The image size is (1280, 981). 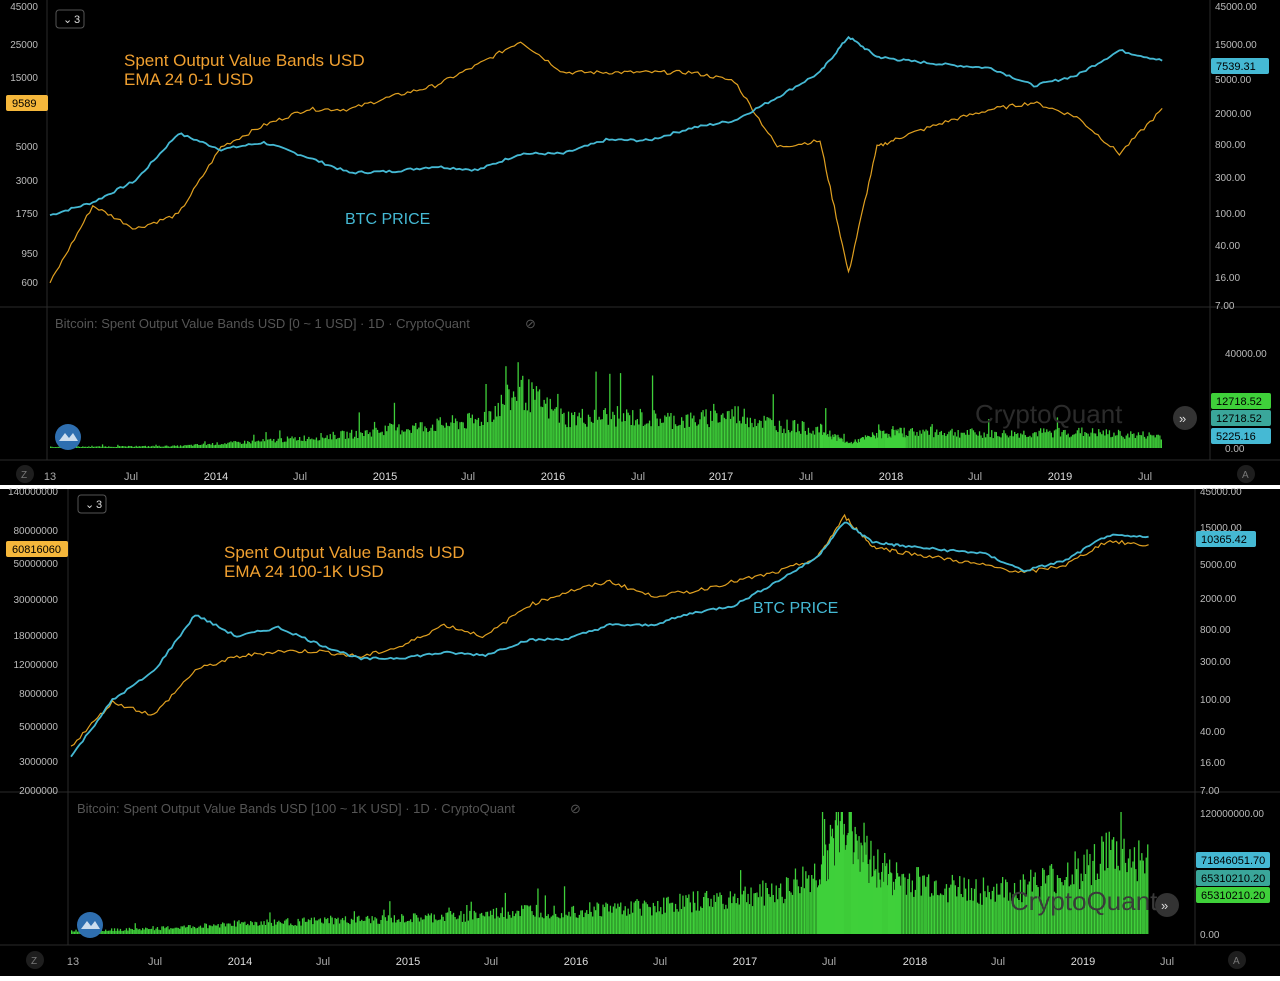 What do you see at coordinates (1212, 732) in the screenshot?
I see `right-tick-label: 40.00` at bounding box center [1212, 732].